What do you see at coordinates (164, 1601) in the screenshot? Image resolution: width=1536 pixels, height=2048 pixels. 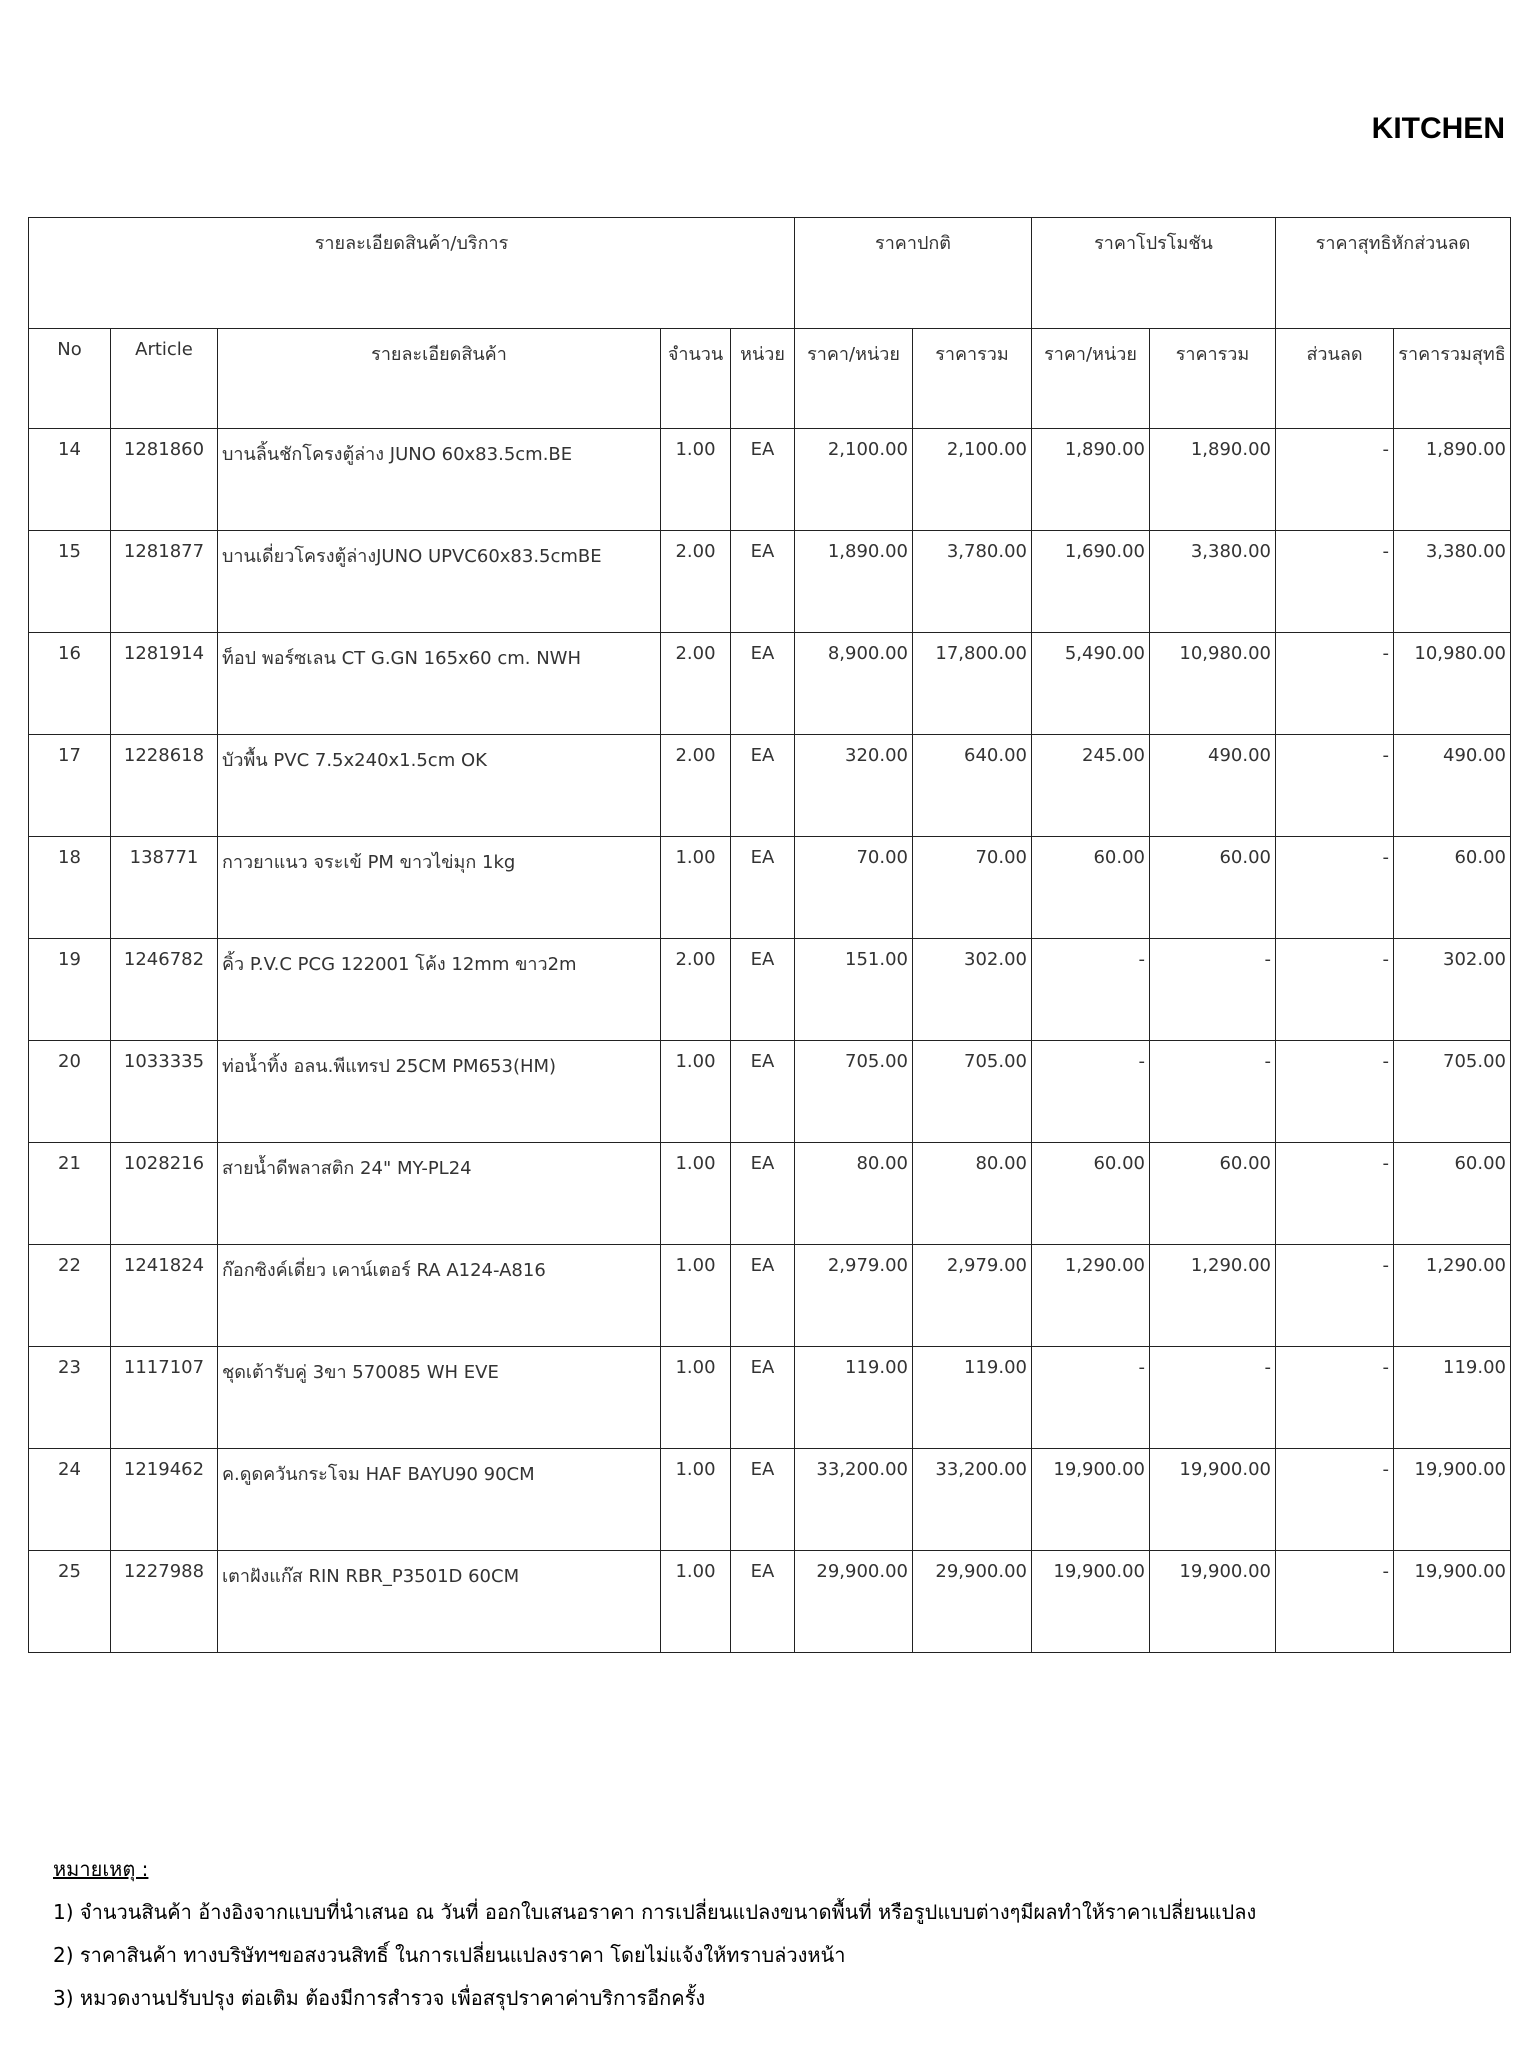 I see `table-cell: 1227988` at bounding box center [164, 1601].